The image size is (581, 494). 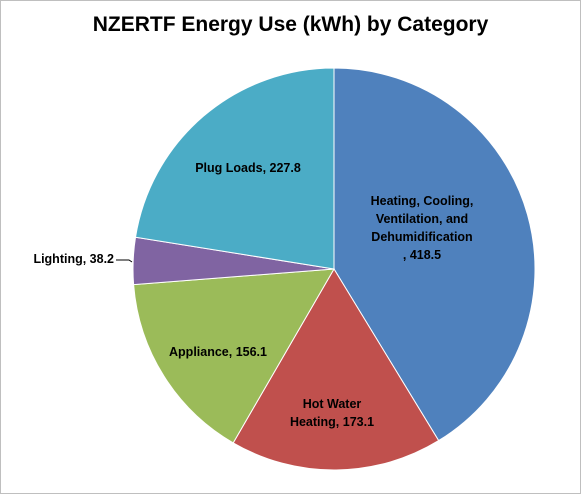 I want to click on data-label-hot-water-heating: Hot Water Heating, 173.1, so click(x=332, y=413).